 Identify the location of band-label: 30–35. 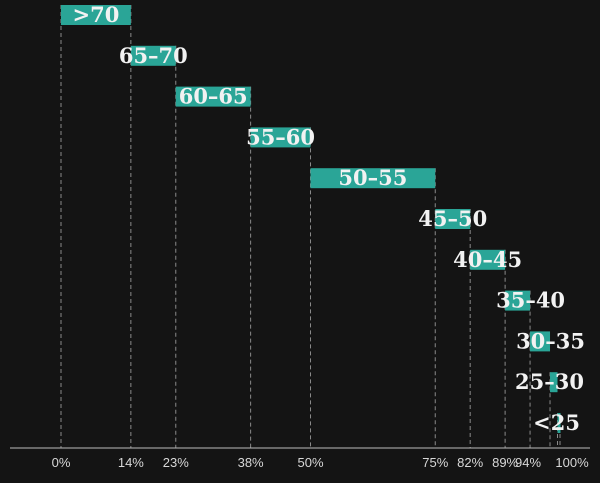
(550, 340).